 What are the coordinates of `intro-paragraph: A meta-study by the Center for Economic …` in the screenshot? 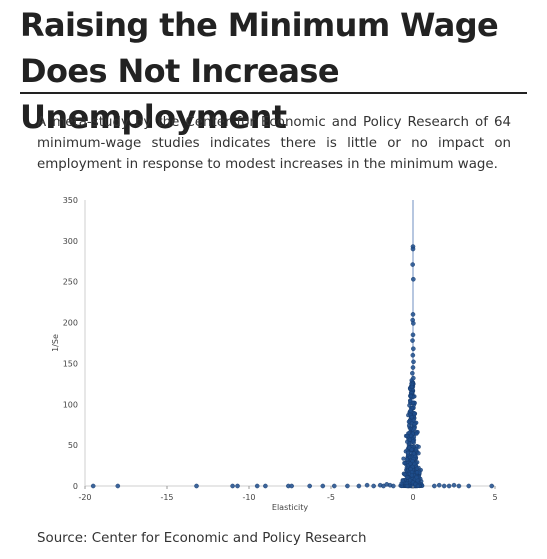 It's located at (274, 143).